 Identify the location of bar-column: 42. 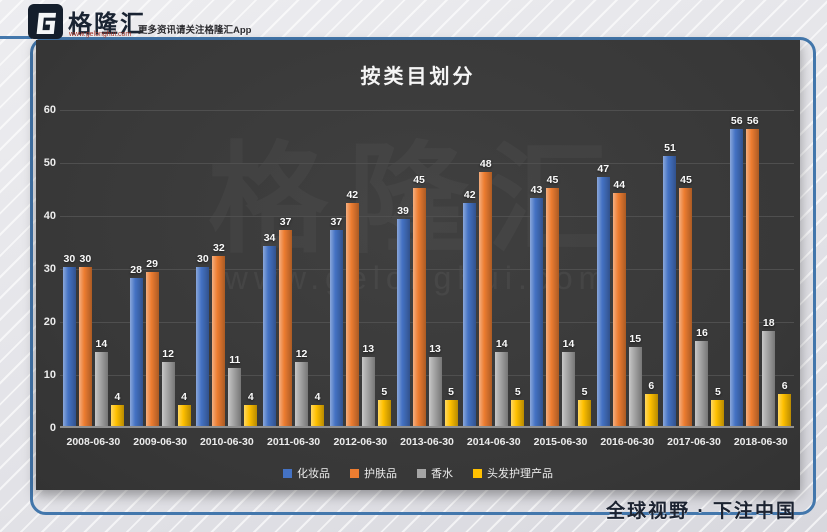
(352, 307).